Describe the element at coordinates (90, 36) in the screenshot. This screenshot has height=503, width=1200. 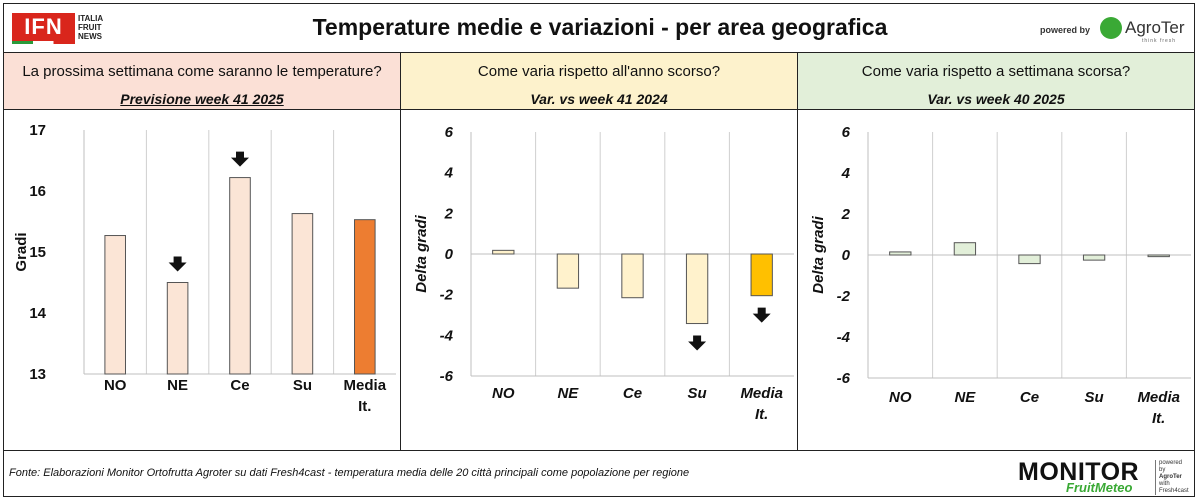
I see `ifn-sub-line: NEWS` at that location.